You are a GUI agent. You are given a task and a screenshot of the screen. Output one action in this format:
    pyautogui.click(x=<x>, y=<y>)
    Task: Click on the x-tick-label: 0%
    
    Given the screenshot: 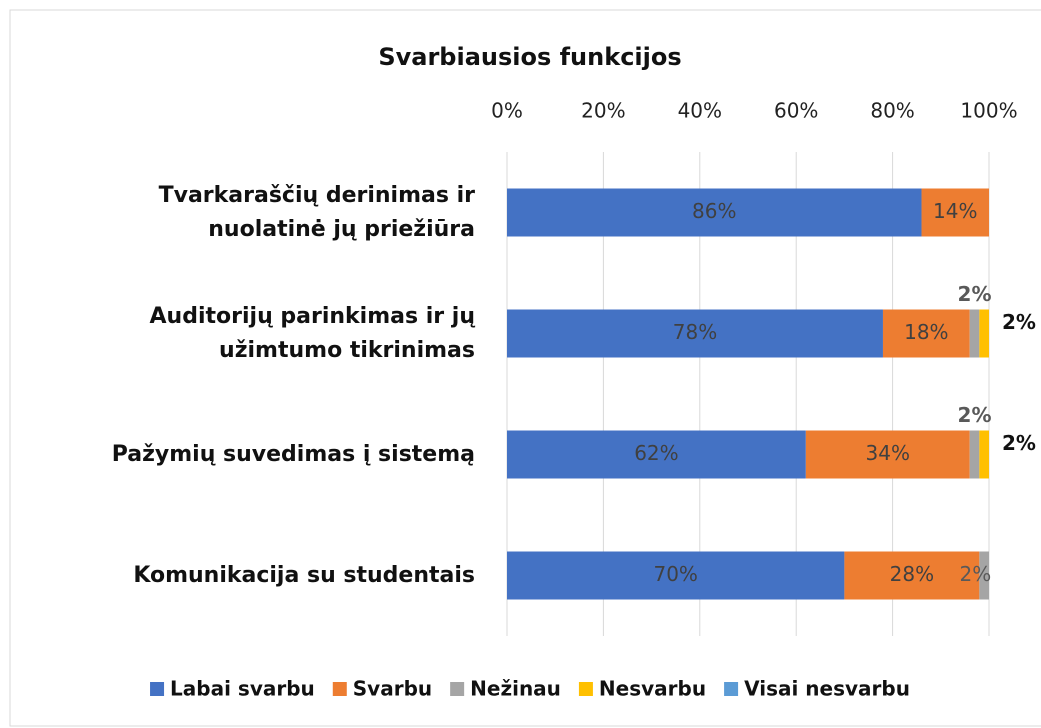 What is the action you would take?
    pyautogui.click(x=507, y=111)
    